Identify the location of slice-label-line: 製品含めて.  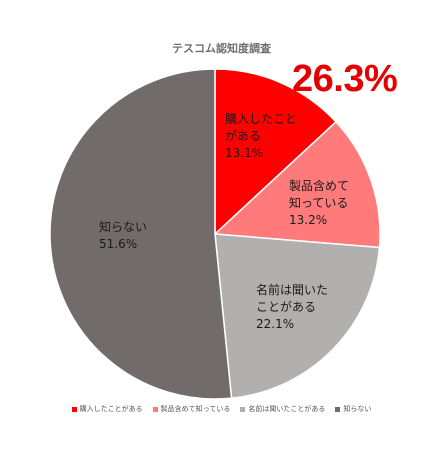
(319, 186).